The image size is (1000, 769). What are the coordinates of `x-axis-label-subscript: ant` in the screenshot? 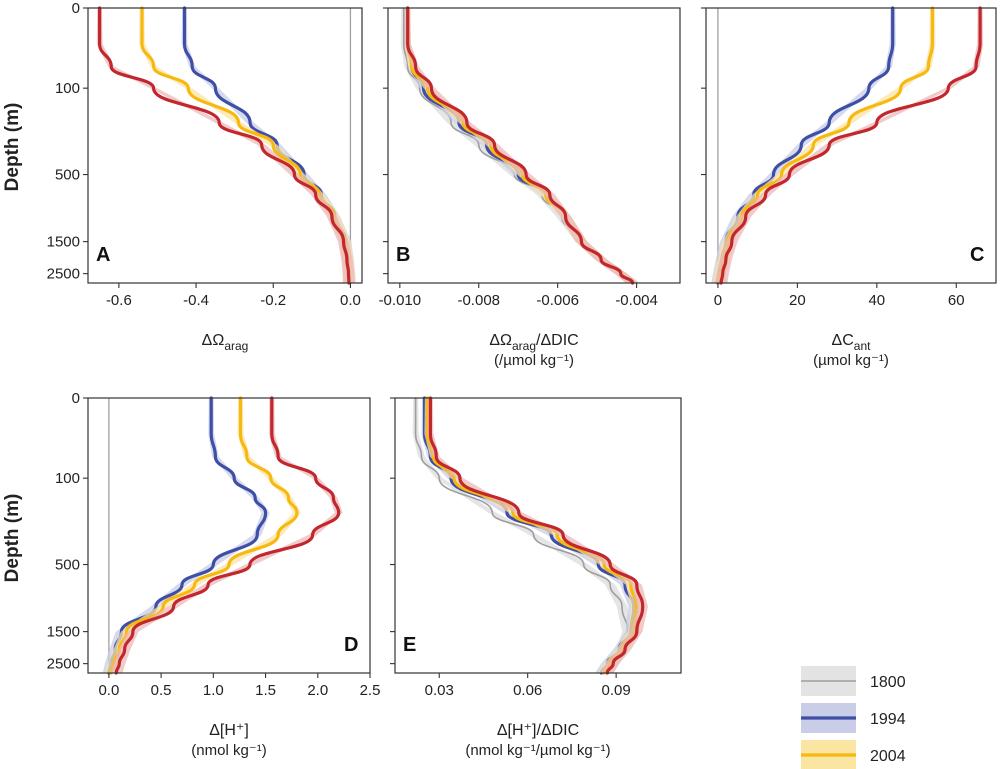 It's located at (862, 346).